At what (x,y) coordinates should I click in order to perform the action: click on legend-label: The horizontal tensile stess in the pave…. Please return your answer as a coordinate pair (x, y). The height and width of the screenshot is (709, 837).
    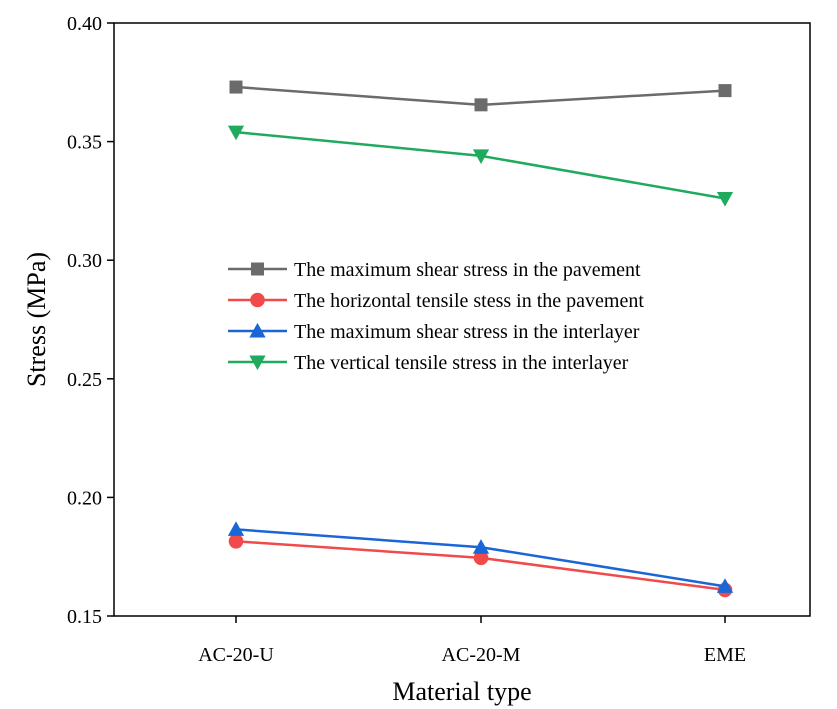
    Looking at the image, I should click on (469, 301).